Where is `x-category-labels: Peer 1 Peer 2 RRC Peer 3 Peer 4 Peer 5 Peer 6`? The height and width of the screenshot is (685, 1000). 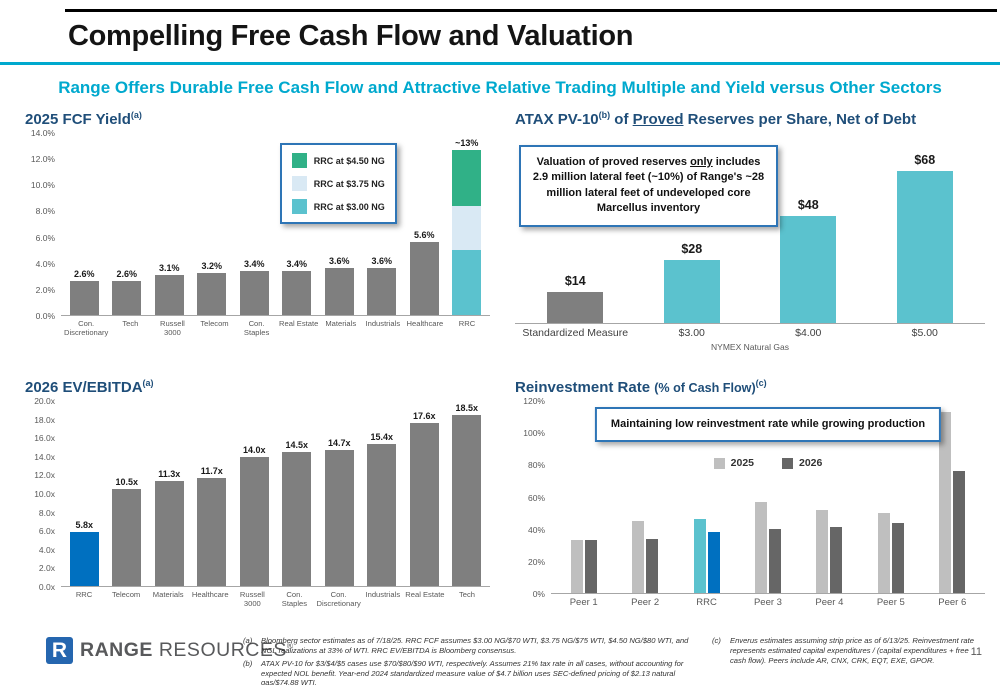
x-category-labels: Peer 1 Peer 2 RRC Peer 3 Peer 4 Peer 5 Peer 6 is located at coordinates (768, 602).